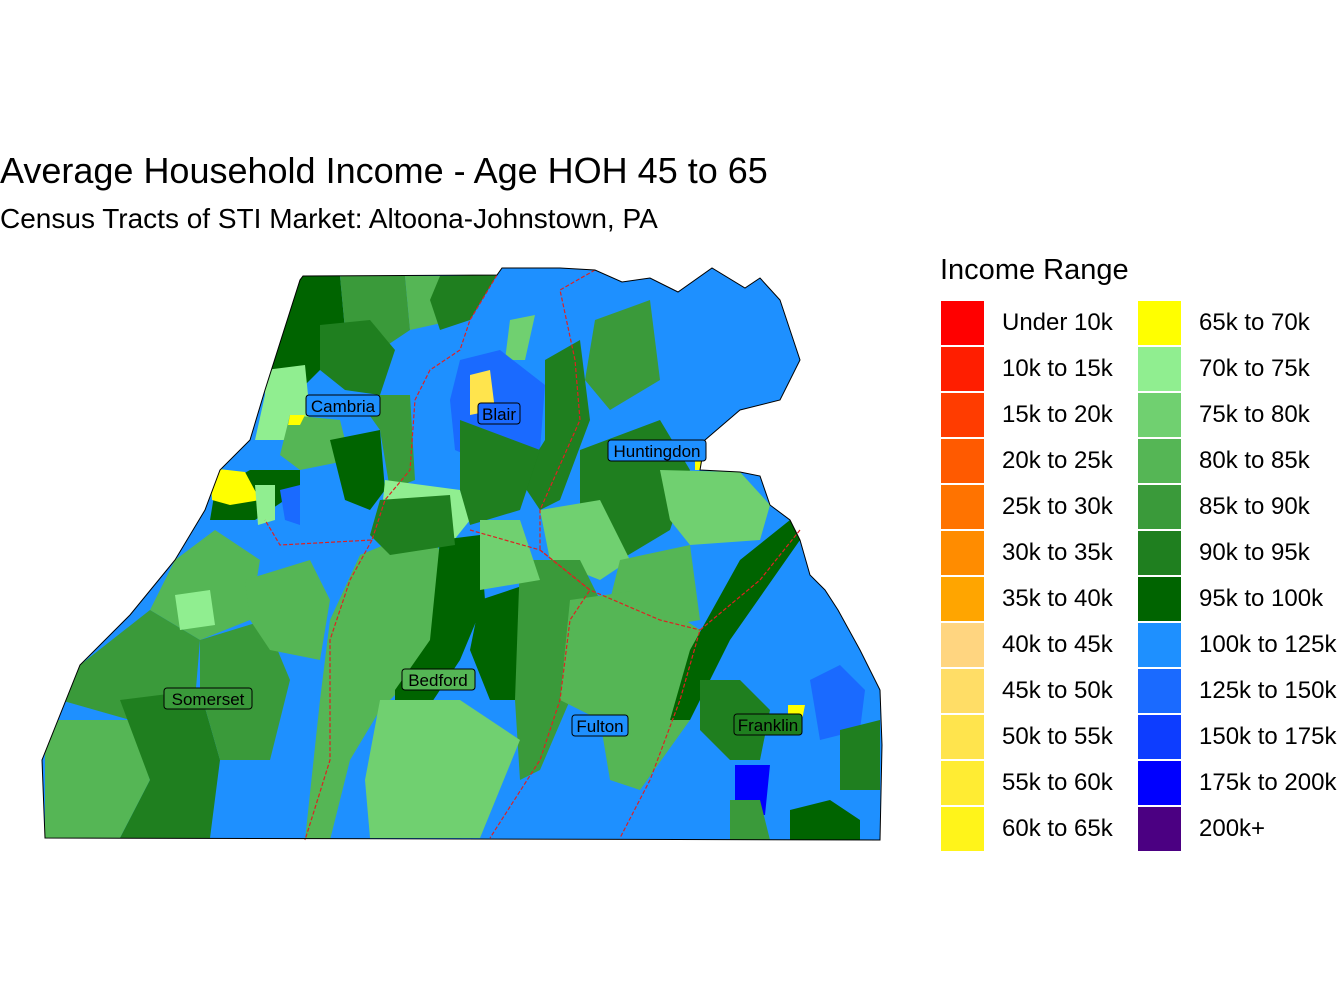  Describe the element at coordinates (1268, 736) in the screenshot. I see `legend-label: 150k to 175k` at that location.